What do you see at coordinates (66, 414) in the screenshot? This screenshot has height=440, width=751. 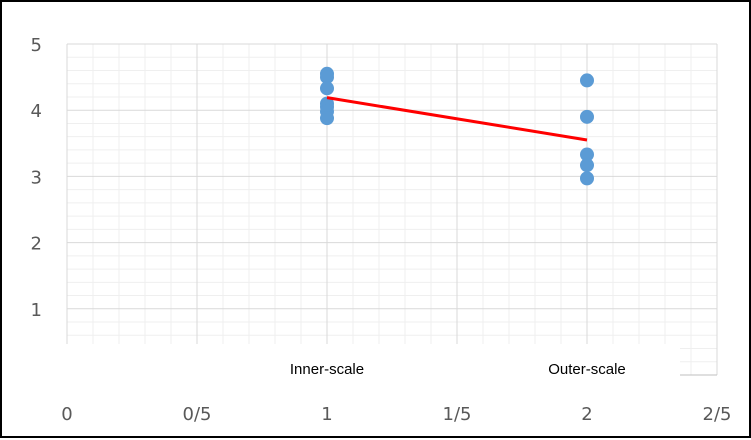 I see `x-tick-label: 0` at bounding box center [66, 414].